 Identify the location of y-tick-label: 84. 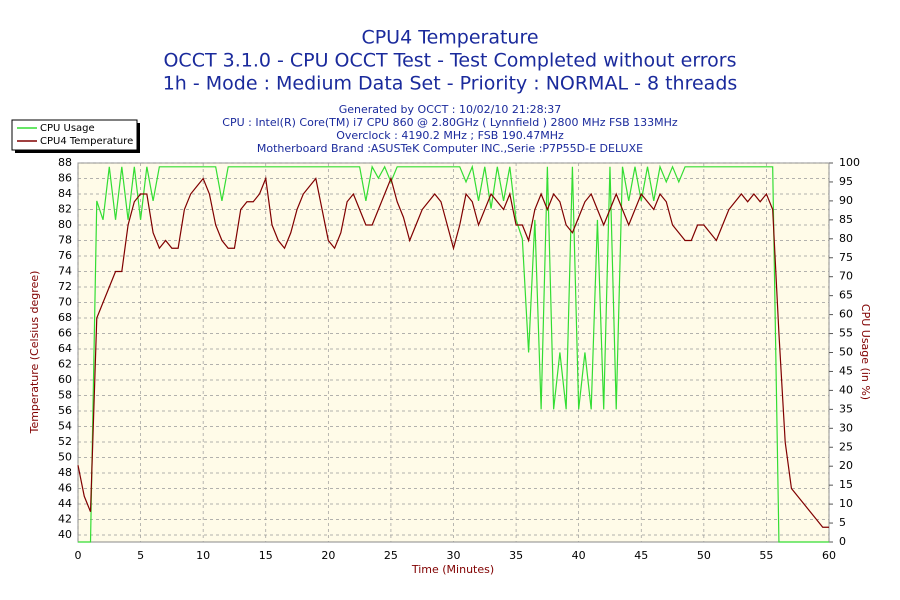
(65, 193).